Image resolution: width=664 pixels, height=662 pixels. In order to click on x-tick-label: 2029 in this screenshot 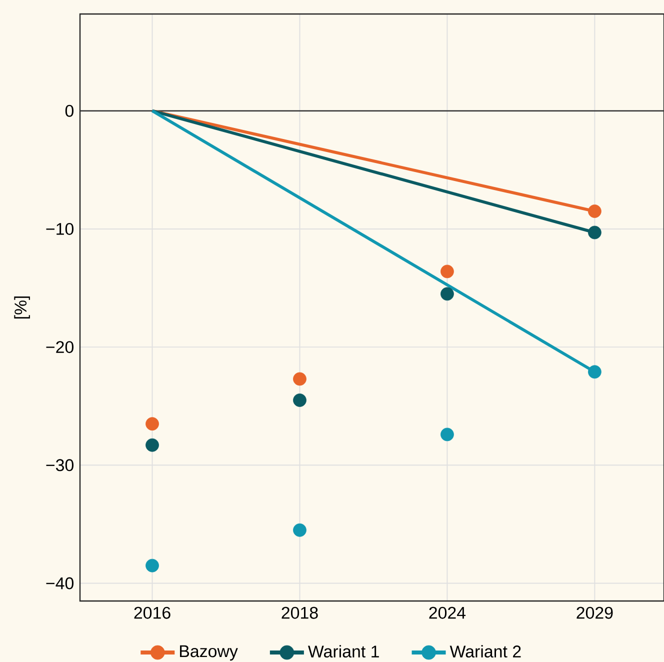, I will do `click(594, 612)`.